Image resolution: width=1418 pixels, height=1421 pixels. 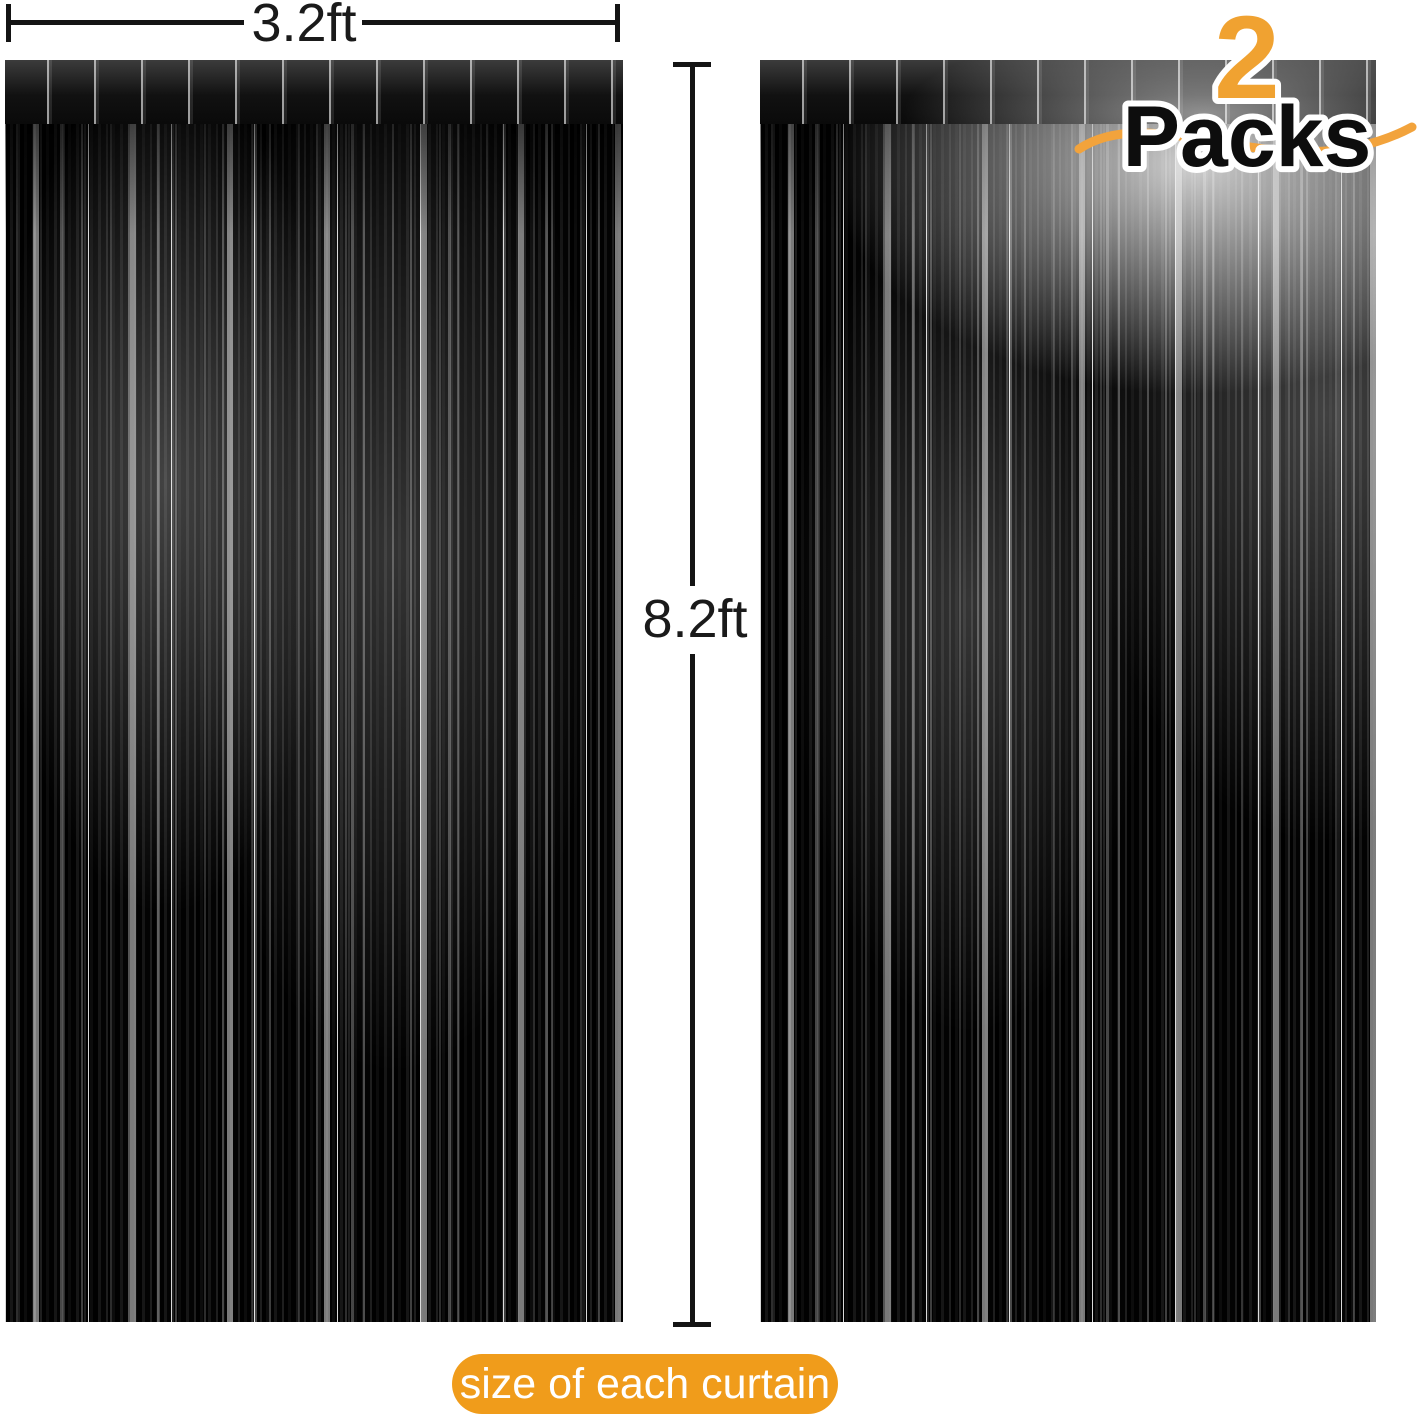 I want to click on packs-label: Packs, so click(x=1247, y=137).